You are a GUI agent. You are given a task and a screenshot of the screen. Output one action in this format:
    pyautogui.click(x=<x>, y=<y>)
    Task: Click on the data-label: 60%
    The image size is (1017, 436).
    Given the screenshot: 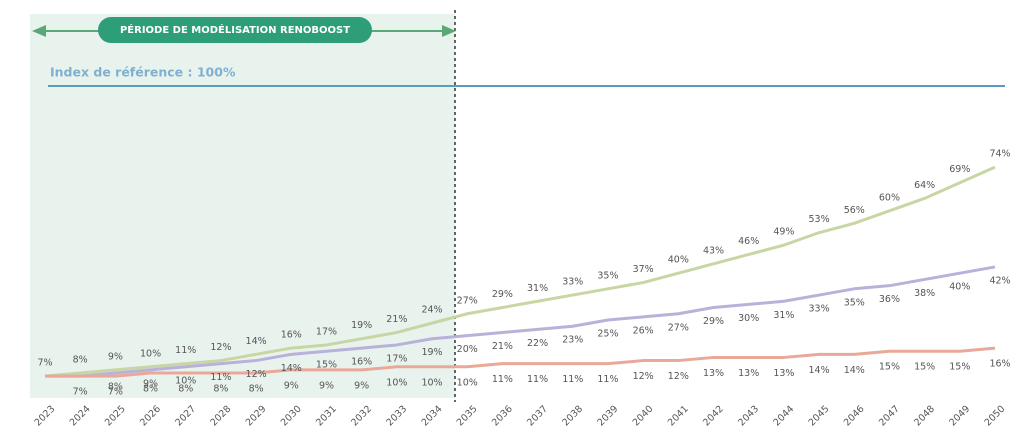 What is the action you would take?
    pyautogui.click(x=889, y=197)
    